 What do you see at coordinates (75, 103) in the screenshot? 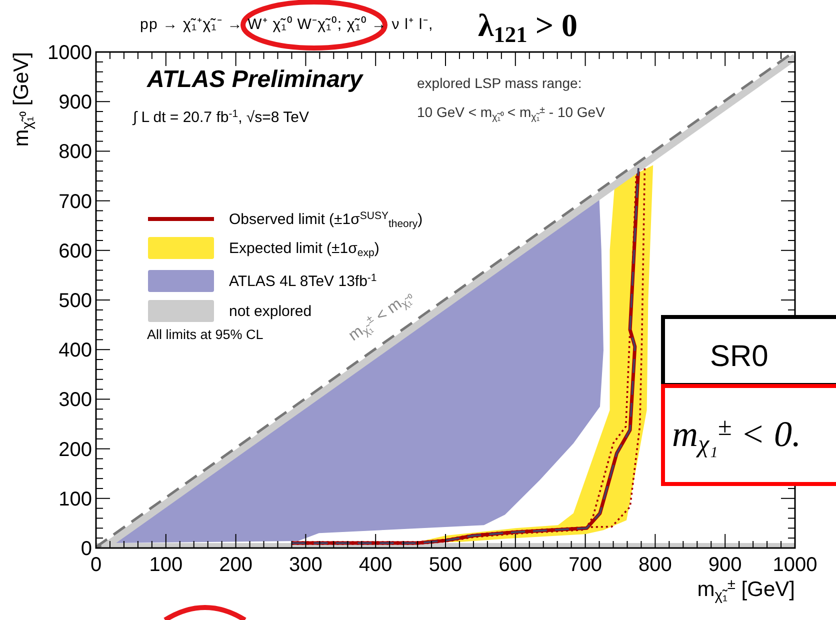
I see `y-tick-label: 900` at bounding box center [75, 103].